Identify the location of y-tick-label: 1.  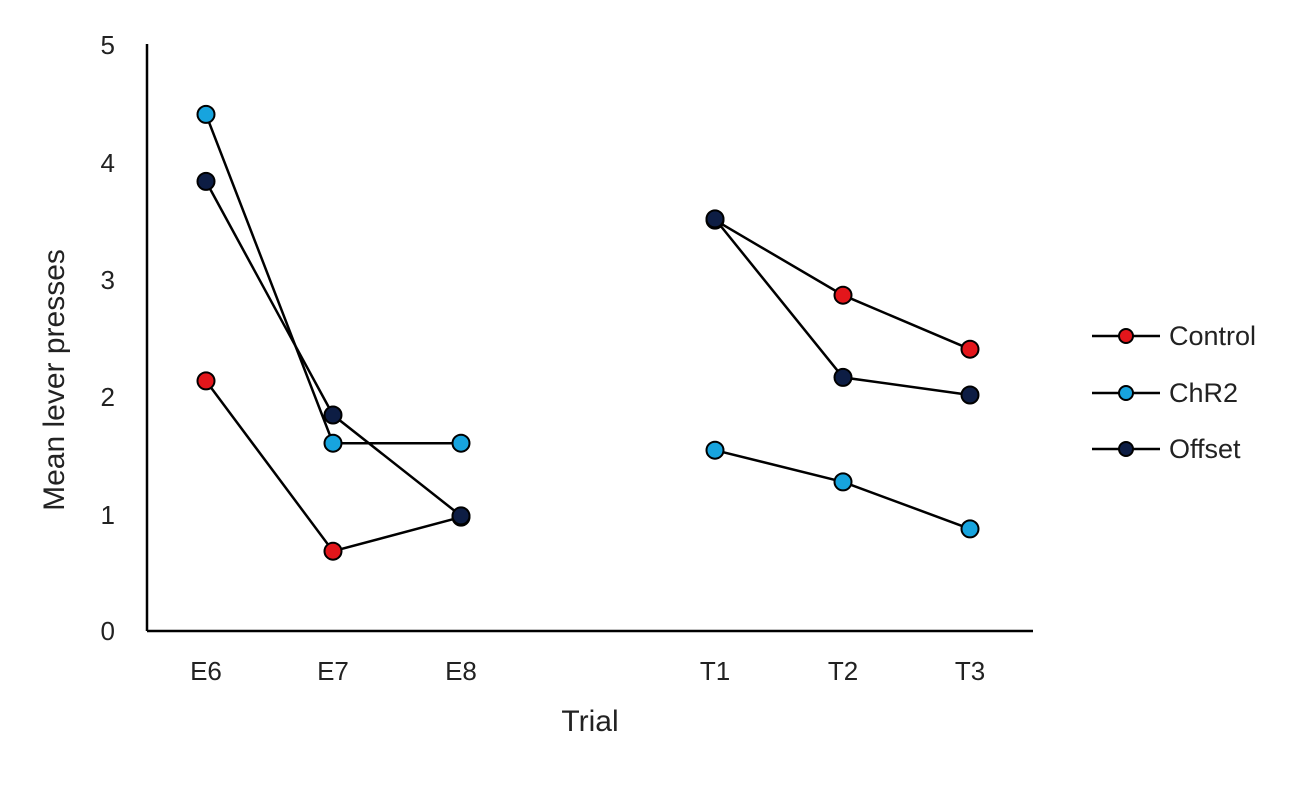
(108, 515).